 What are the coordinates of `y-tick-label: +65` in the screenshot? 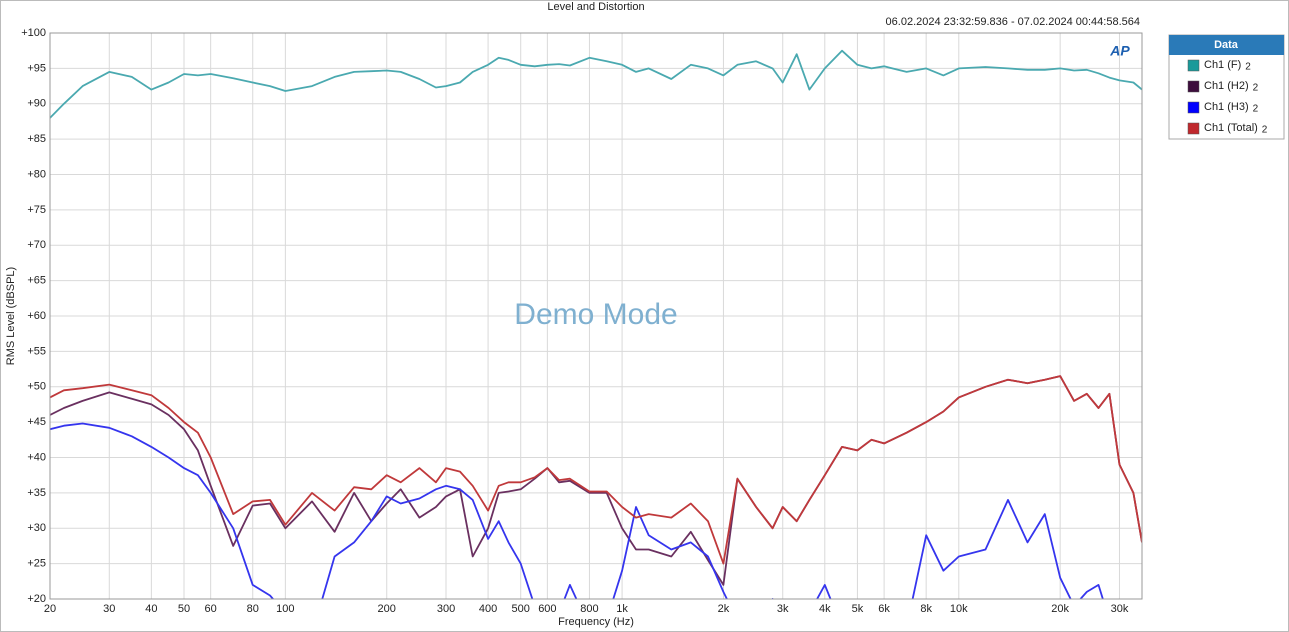 It's located at (36, 281).